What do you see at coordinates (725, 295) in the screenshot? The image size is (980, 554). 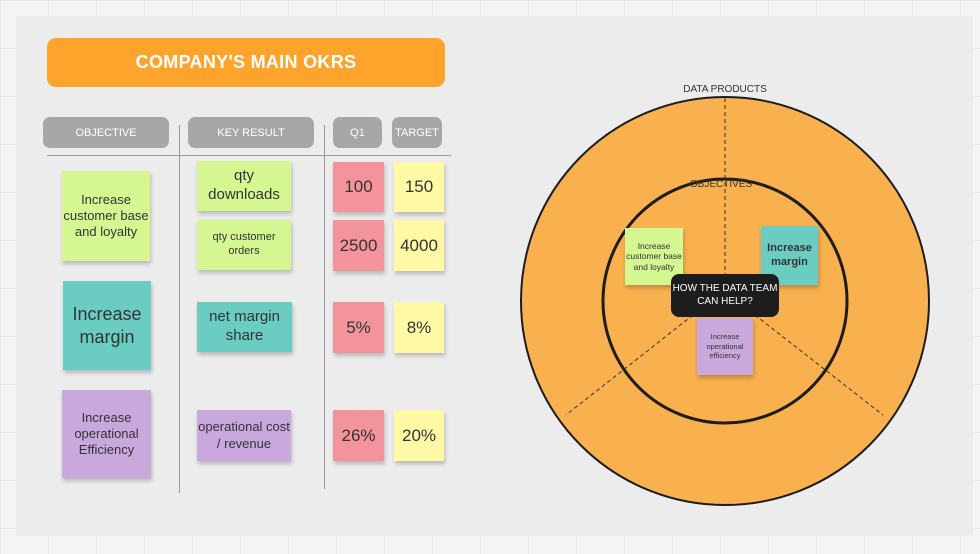 I see `center-question-label: HOW THE DATA TEAM CAN HELP?` at bounding box center [725, 295].